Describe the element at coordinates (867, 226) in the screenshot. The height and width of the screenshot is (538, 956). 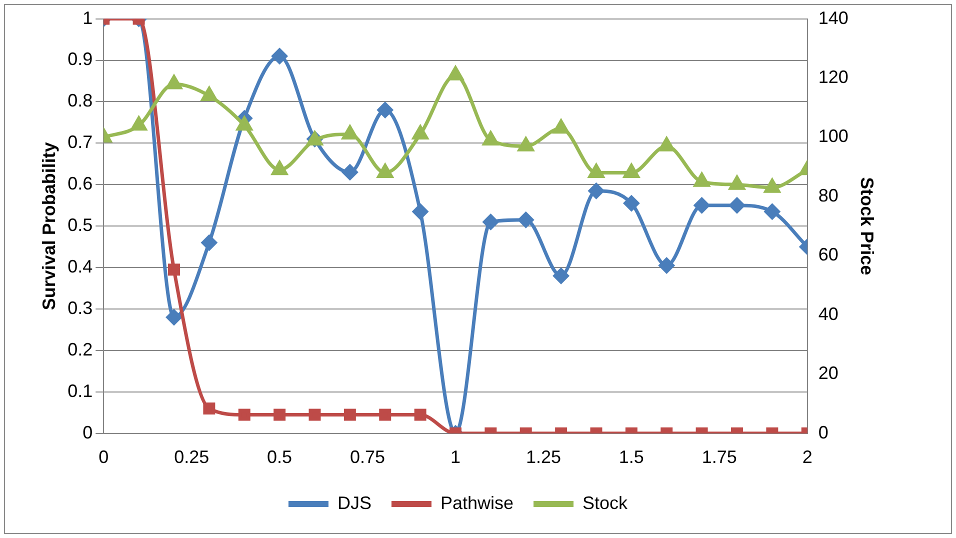
I see `y2-axis-title: Stock Price` at that location.